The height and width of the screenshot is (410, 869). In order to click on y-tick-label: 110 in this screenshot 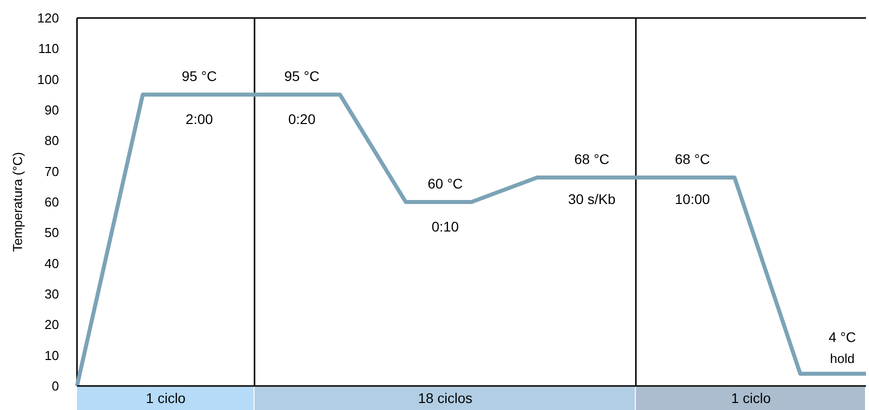, I will do `click(48, 48)`.